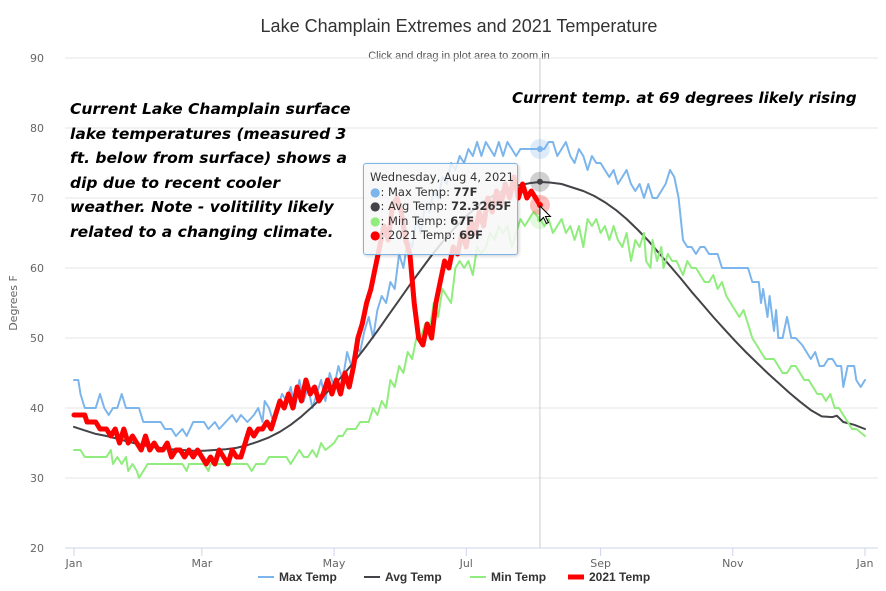 Image resolution: width=886 pixels, height=591 pixels. Describe the element at coordinates (37, 408) in the screenshot. I see `y-tick-label: 40` at that location.